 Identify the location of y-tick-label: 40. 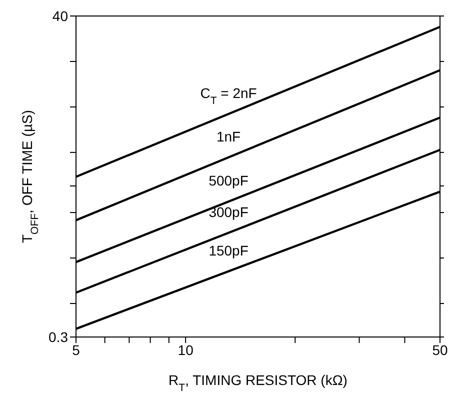
(60, 16).